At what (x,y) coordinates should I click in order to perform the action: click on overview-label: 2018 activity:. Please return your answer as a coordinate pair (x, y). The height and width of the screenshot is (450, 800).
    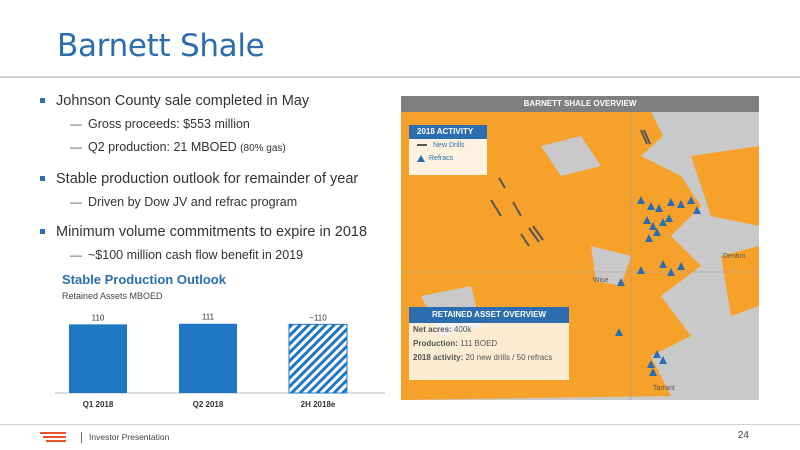
    Looking at the image, I should click on (438, 357).